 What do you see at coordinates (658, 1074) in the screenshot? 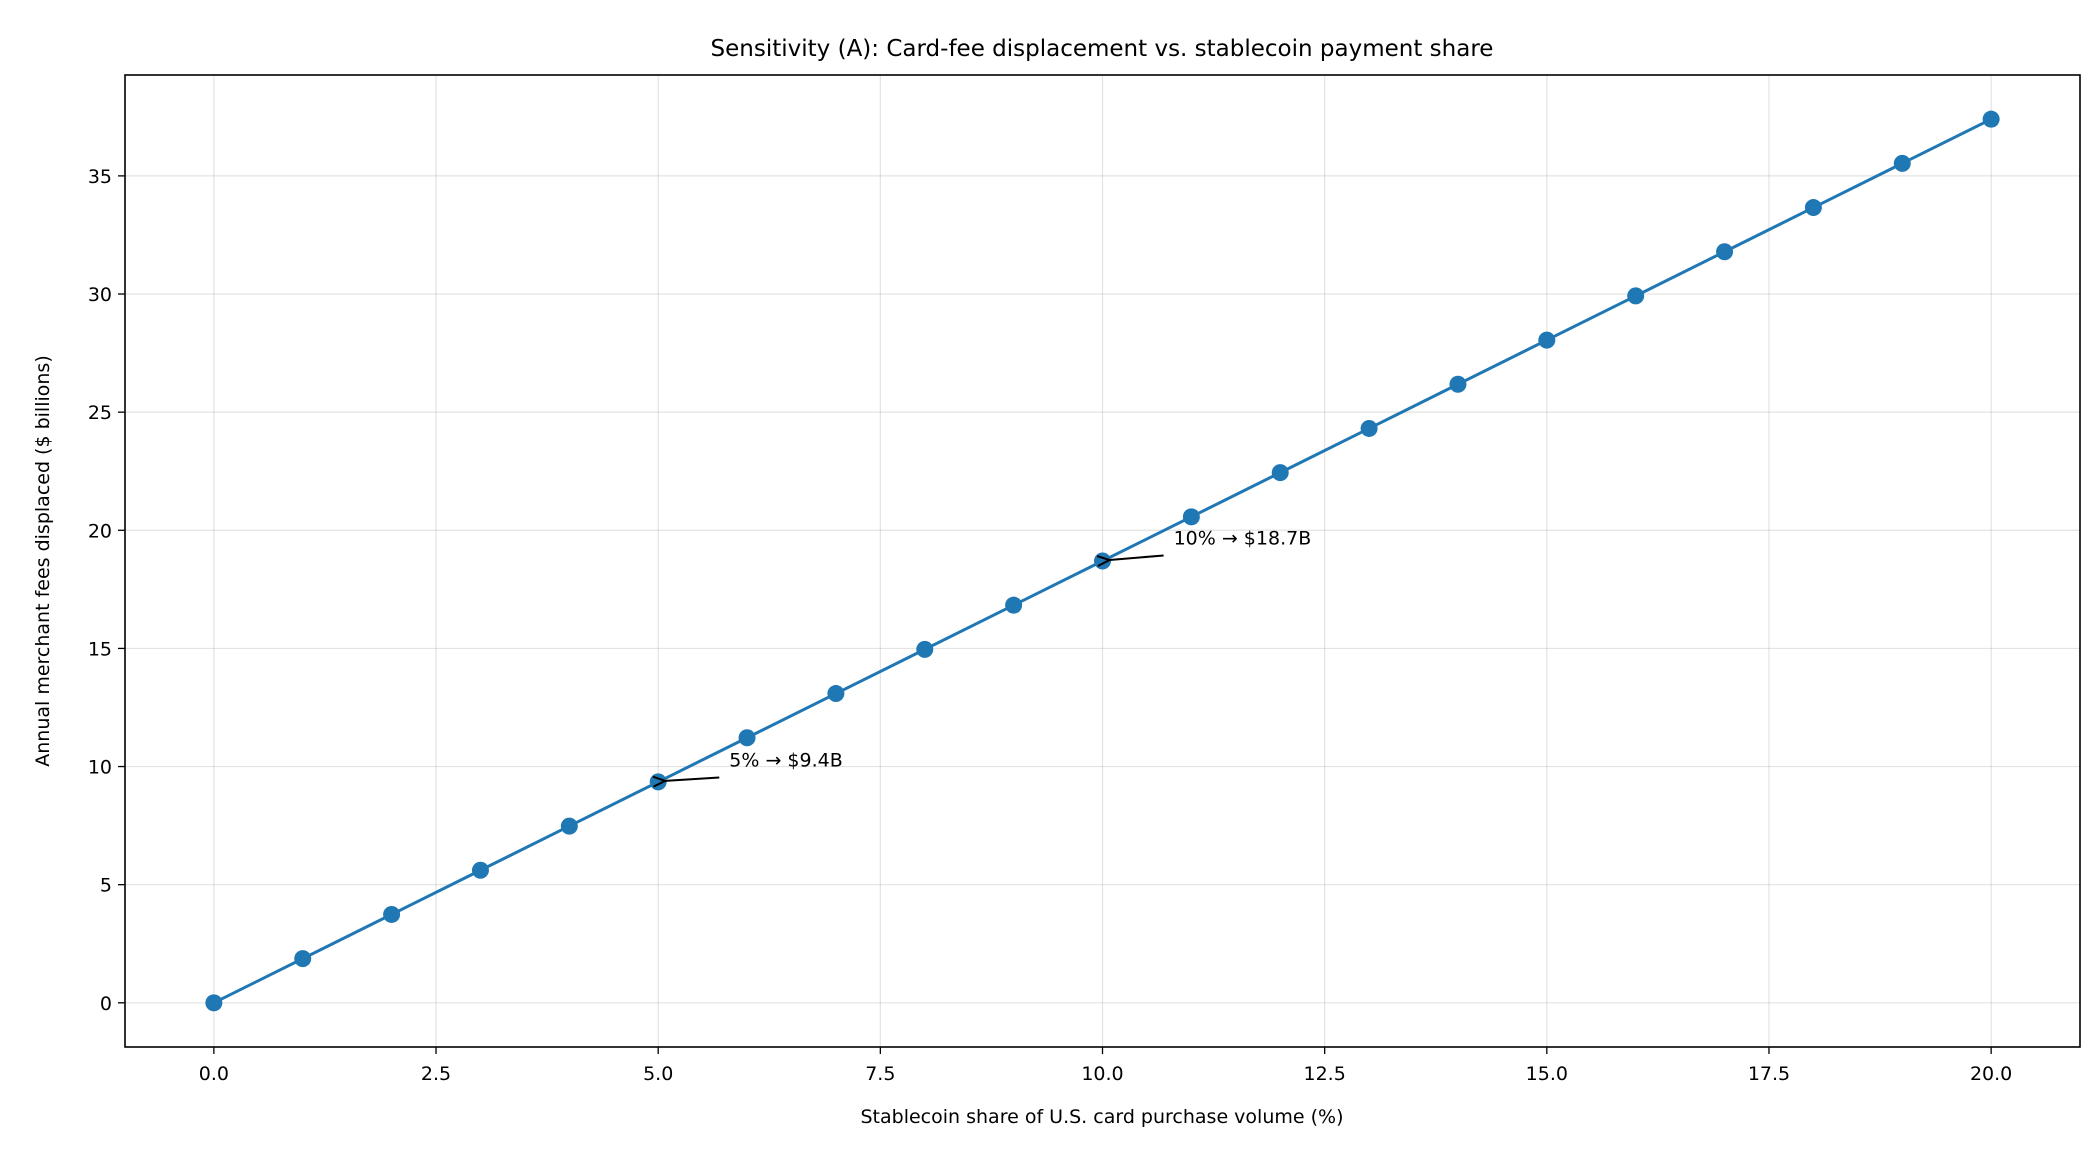
I see `x-tick-label: 5.0` at bounding box center [658, 1074].